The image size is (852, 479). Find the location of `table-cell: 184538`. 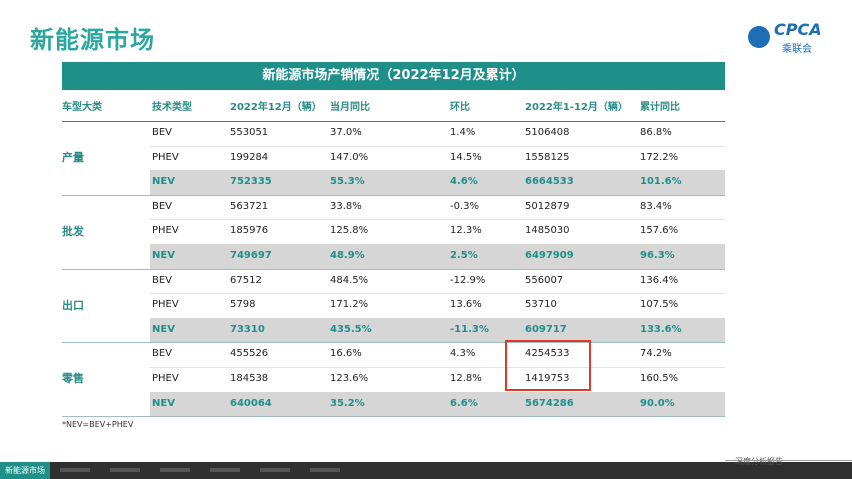

table-cell: 184538 is located at coordinates (249, 378).